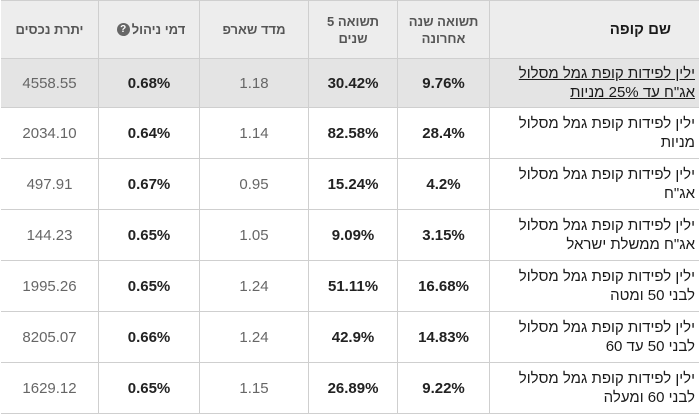 Image resolution: width=700 pixels, height=414 pixels. I want to click on help-icon: ?, so click(123, 29).